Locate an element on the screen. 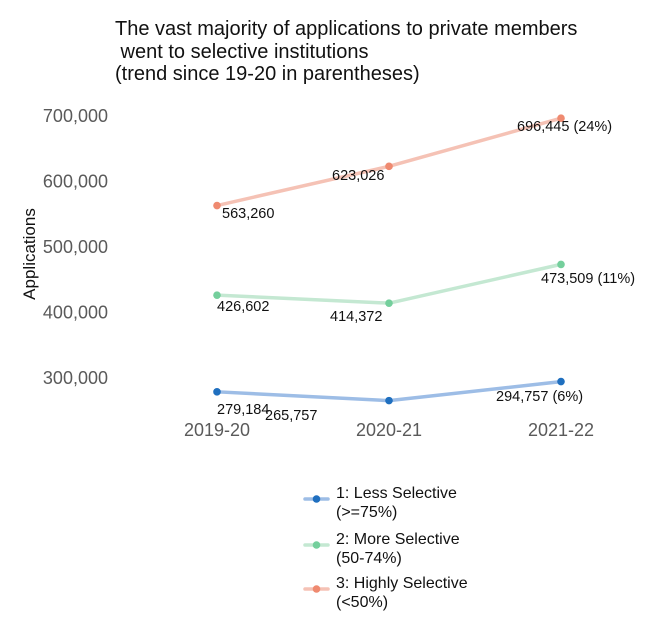 Image resolution: width=671 pixels, height=635 pixels. y-tick-label: 600,000 is located at coordinates (75, 181).